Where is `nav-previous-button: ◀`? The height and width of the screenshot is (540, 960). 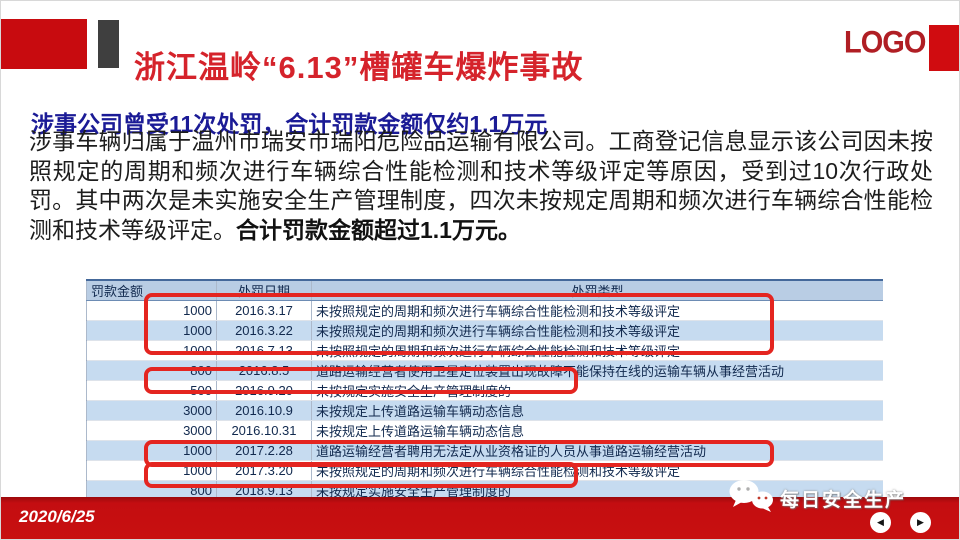
nav-previous-button: ◀ is located at coordinates (880, 522).